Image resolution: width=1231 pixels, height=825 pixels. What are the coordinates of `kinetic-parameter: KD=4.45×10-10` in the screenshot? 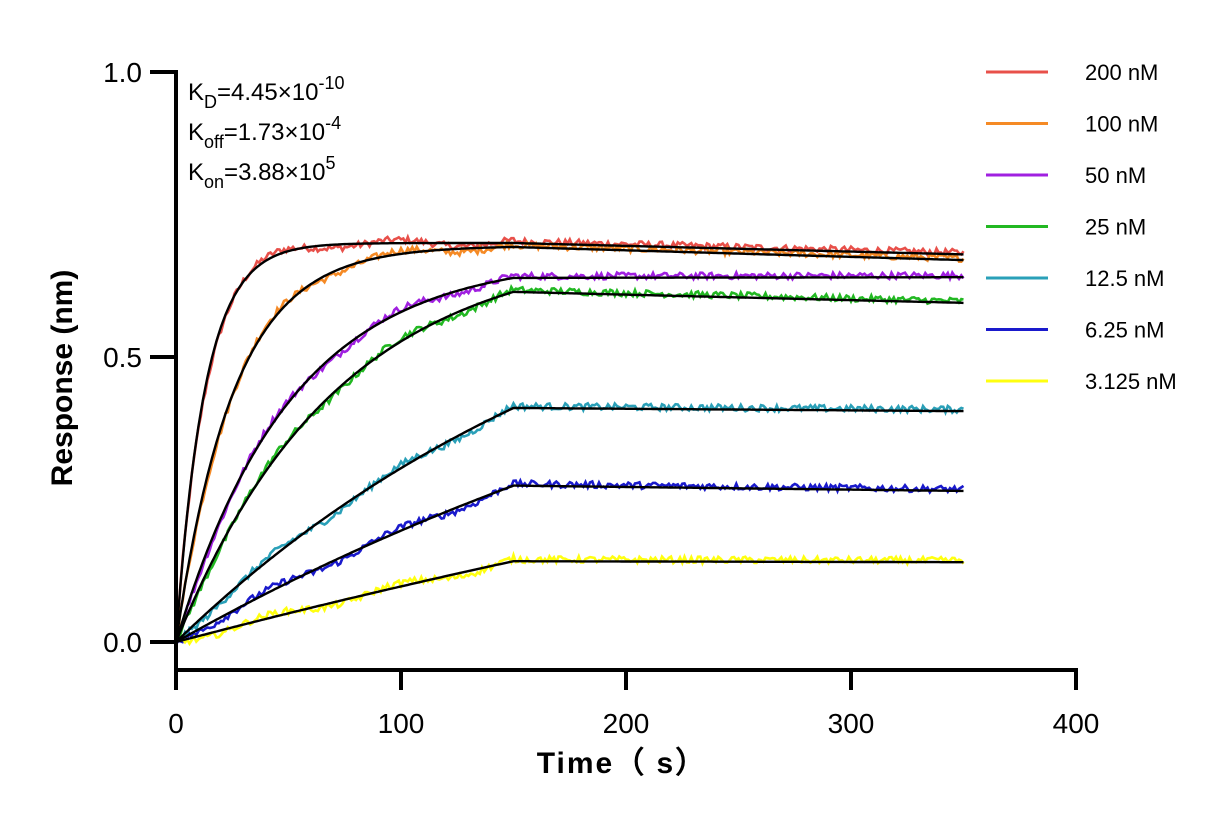 It's located at (266, 92).